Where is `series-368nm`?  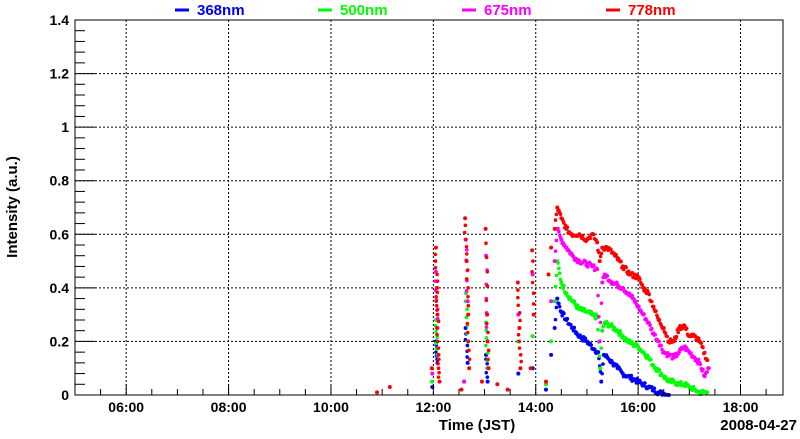
series-368nm is located at coordinates (550, 346).